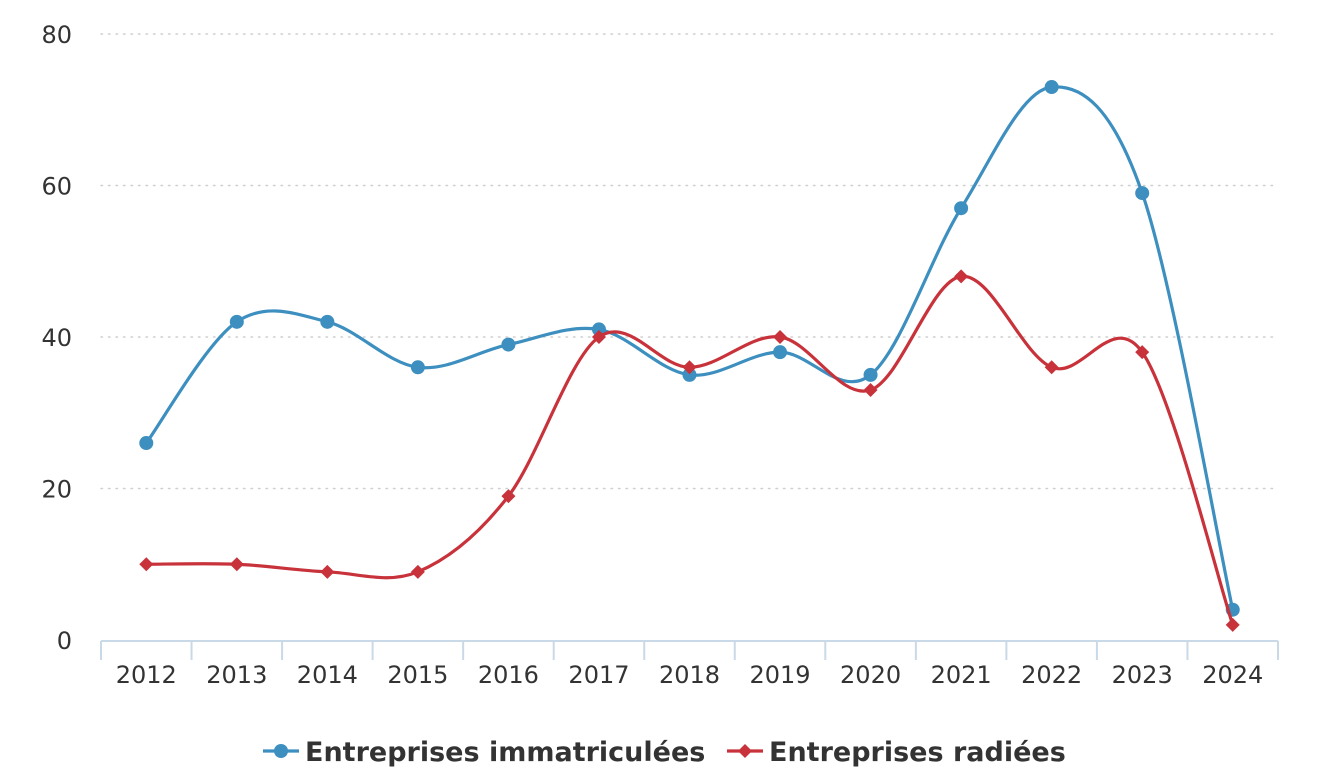 The width and height of the screenshot is (1324, 778). What do you see at coordinates (1232, 675) in the screenshot?
I see `x-tick-label: 2024` at bounding box center [1232, 675].